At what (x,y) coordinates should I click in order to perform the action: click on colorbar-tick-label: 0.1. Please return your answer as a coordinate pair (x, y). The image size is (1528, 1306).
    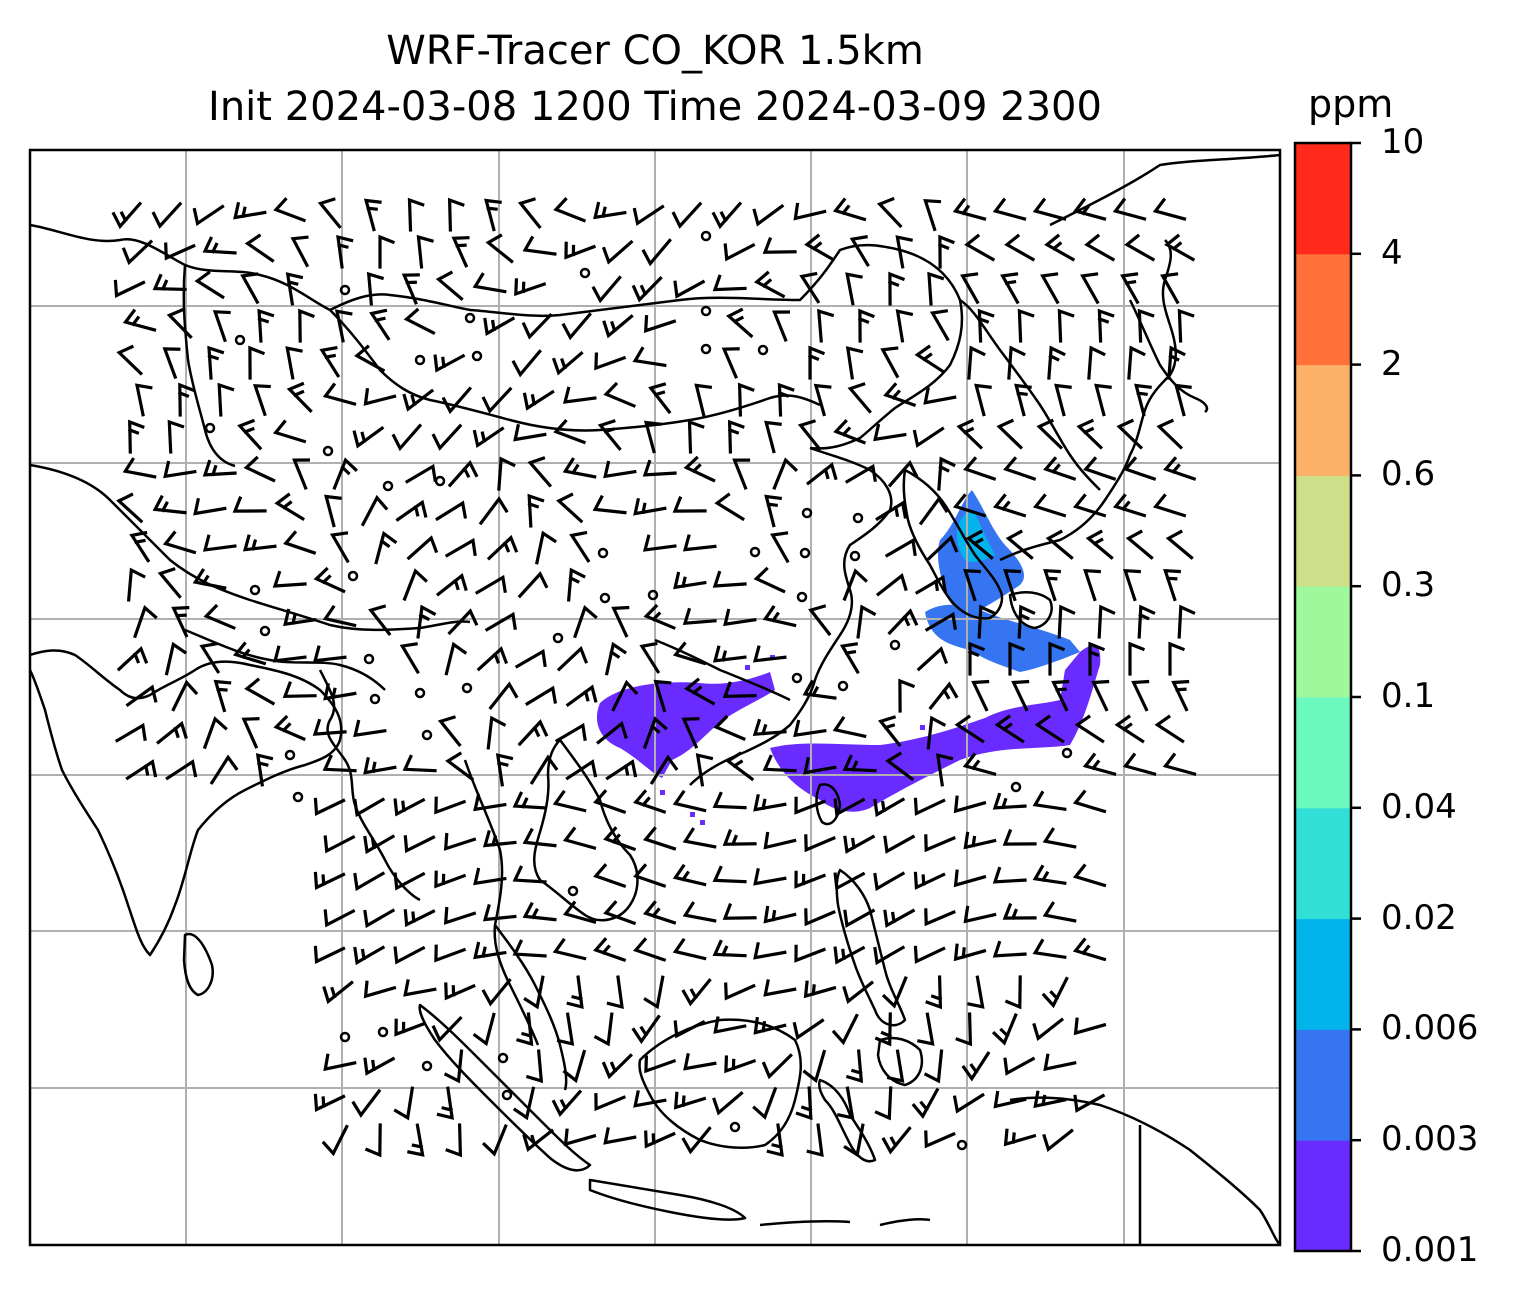
    Looking at the image, I should click on (1408, 696).